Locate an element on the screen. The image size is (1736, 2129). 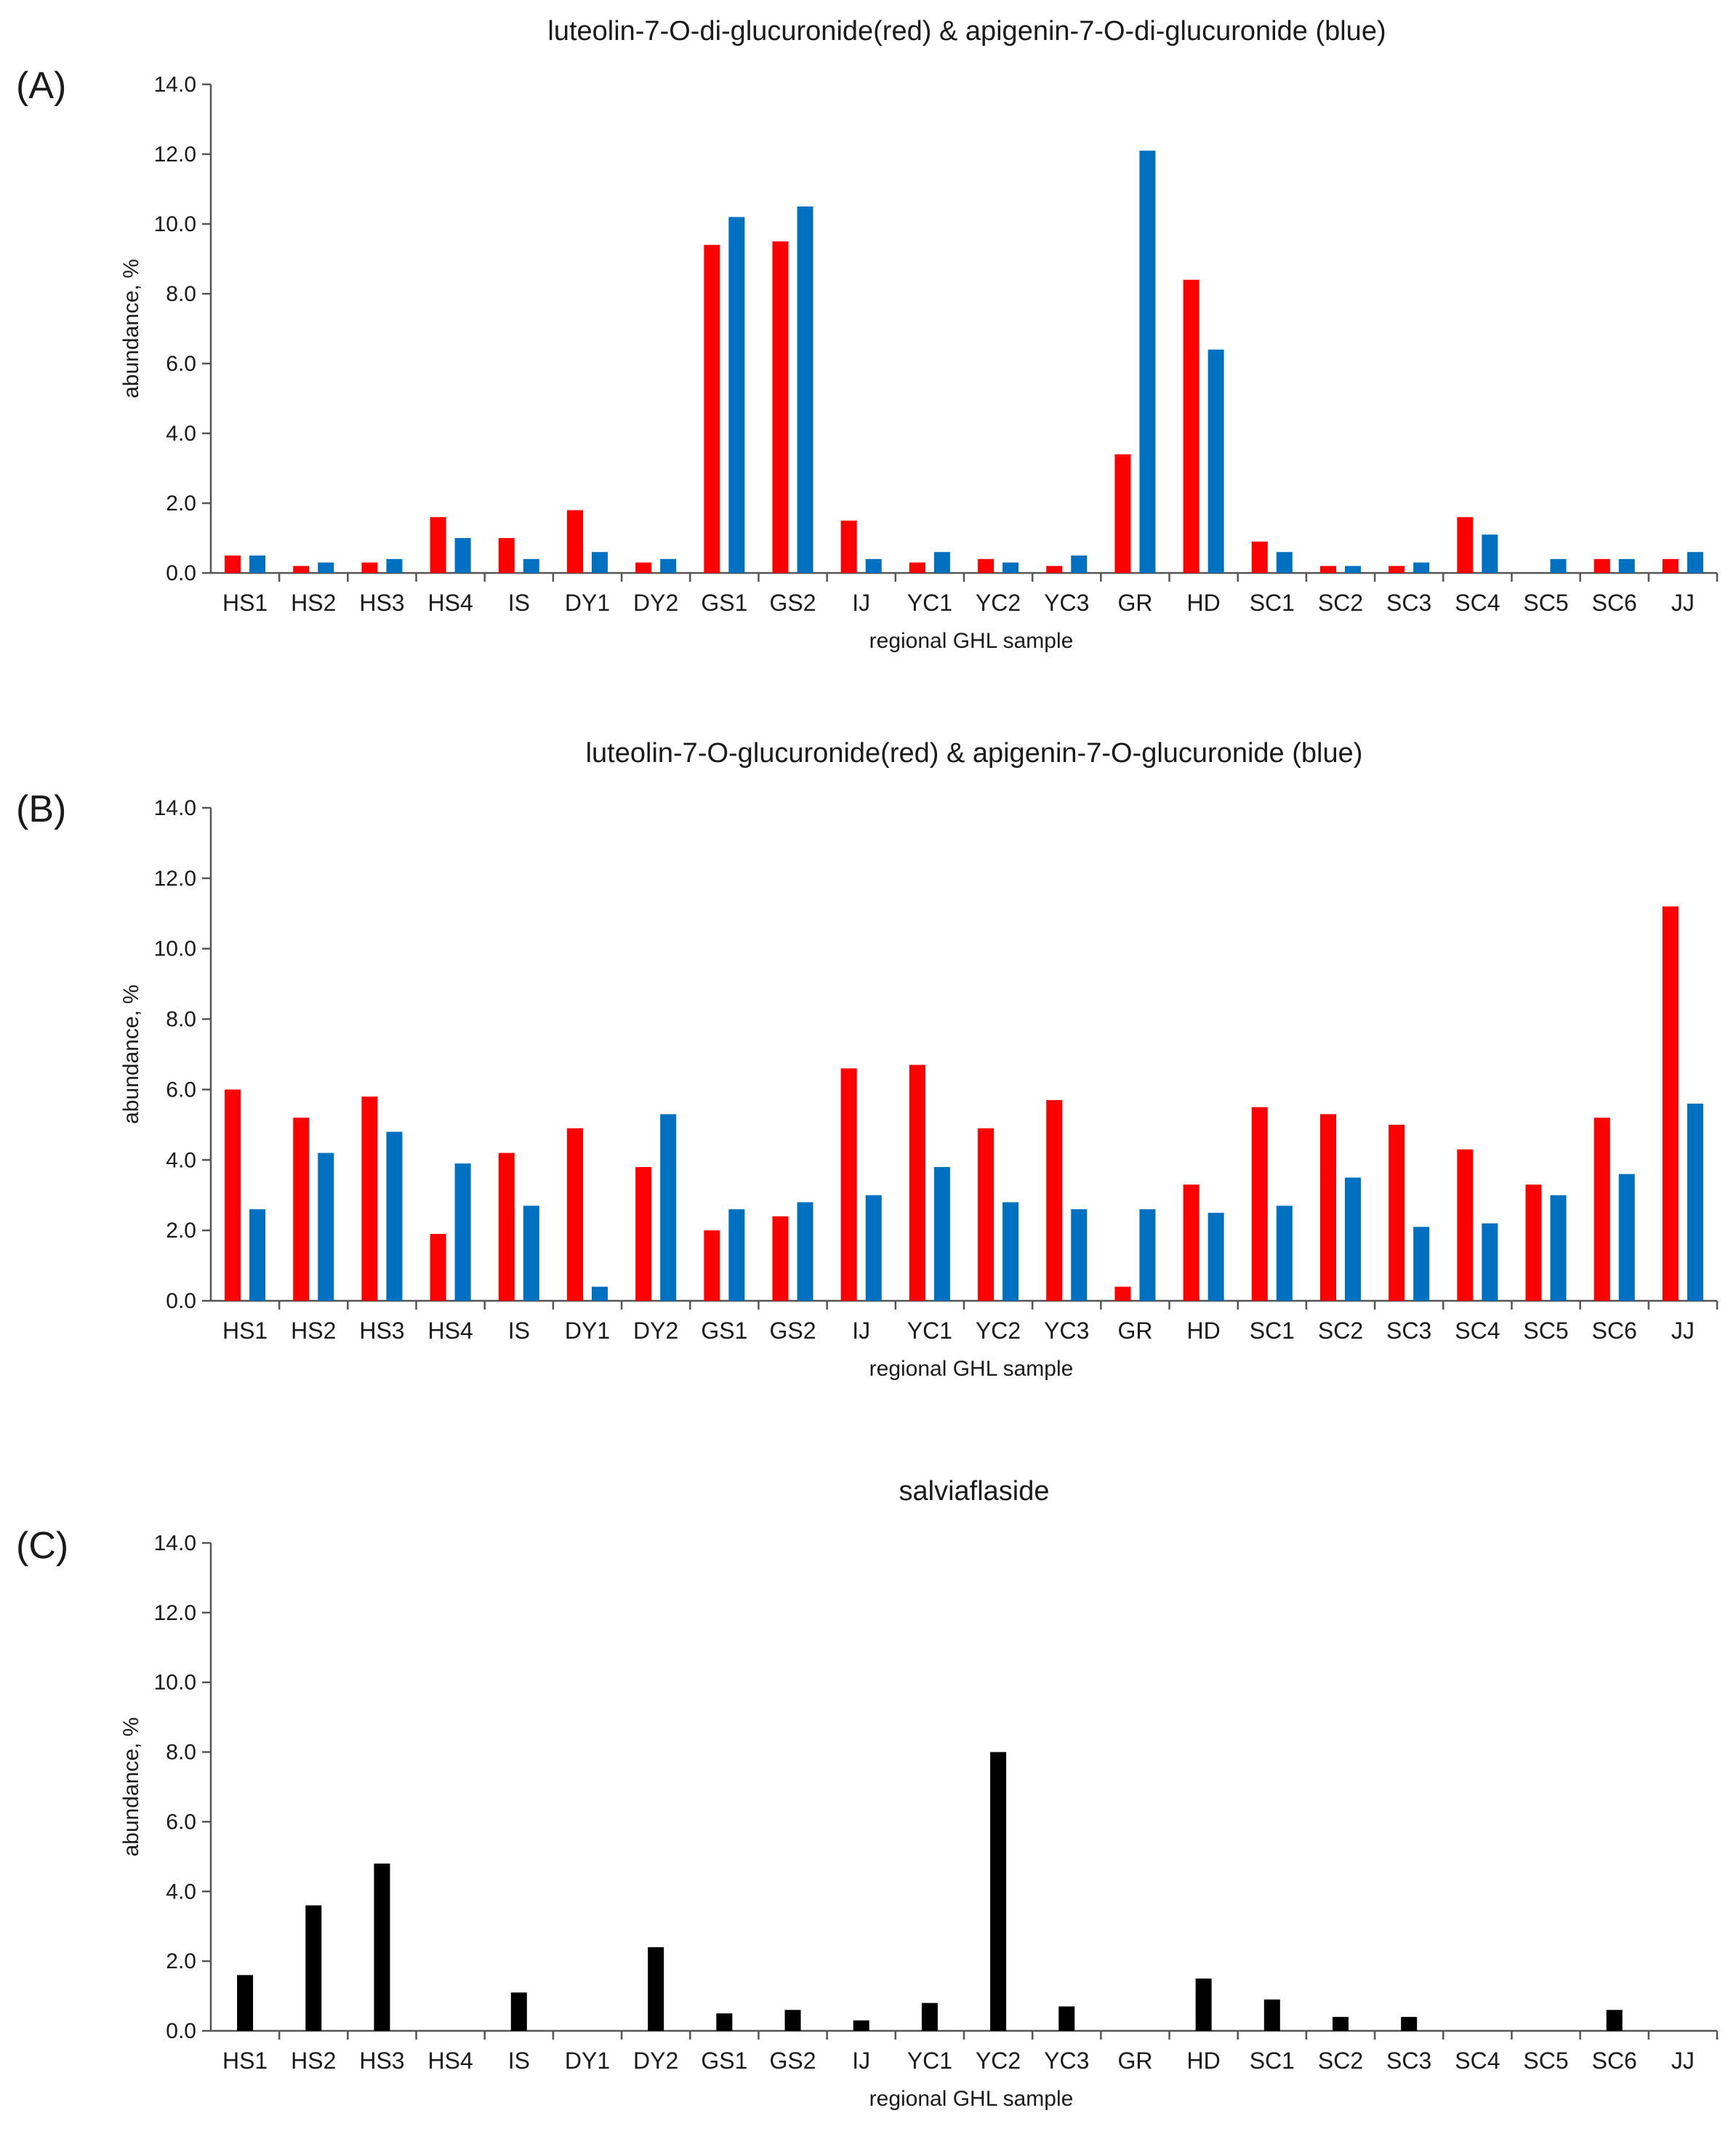
x-tick-label: HS2 is located at coordinates (313, 603).